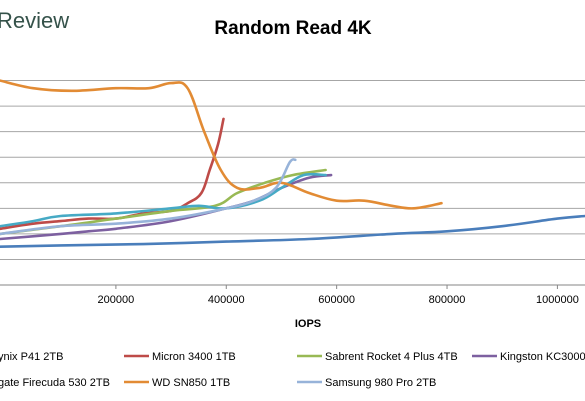 Image resolution: width=585 pixels, height=401 pixels. I want to click on x-tick-label: 600000, so click(336, 300).